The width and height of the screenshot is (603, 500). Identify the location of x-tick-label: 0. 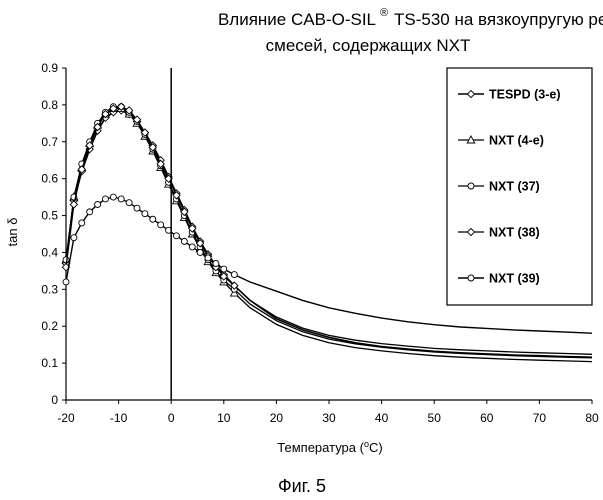
(171, 418).